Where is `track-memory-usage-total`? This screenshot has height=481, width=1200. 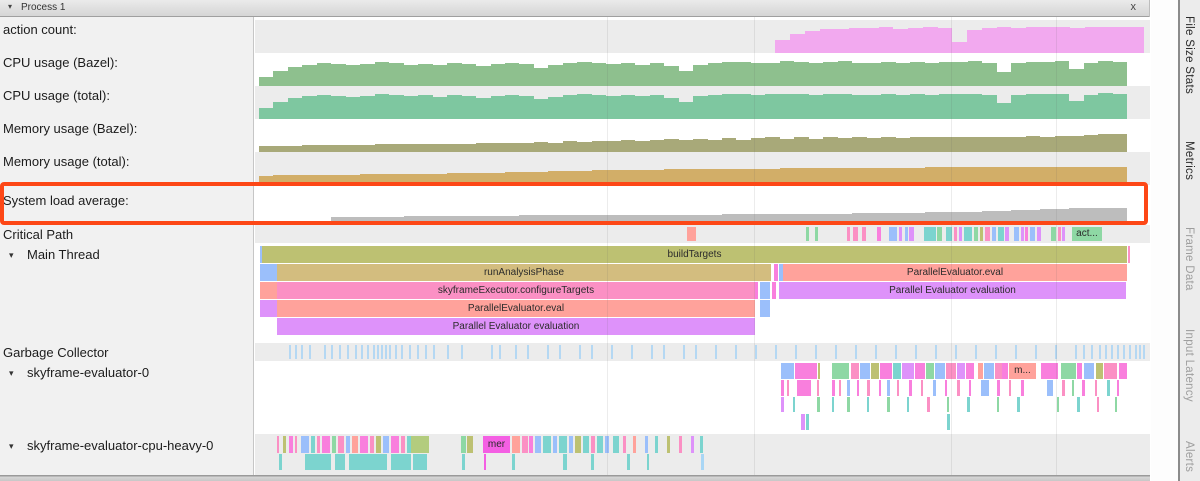
track-memory-usage-total is located at coordinates (702, 168).